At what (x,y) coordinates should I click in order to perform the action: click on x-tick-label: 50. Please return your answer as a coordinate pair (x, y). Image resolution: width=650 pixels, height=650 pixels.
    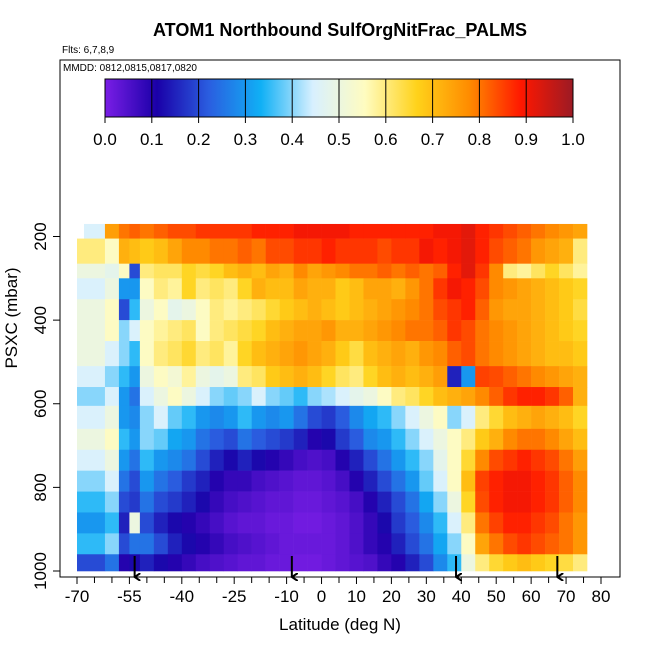
    Looking at the image, I should click on (496, 596).